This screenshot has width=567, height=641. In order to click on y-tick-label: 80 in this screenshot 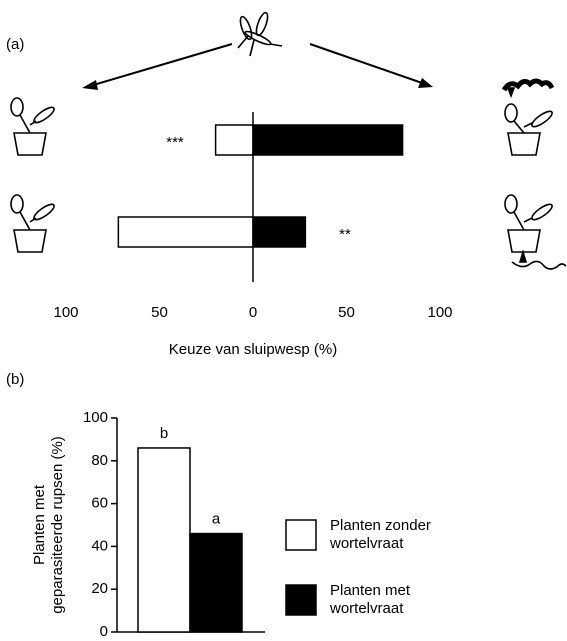, I will do `click(99, 460)`.